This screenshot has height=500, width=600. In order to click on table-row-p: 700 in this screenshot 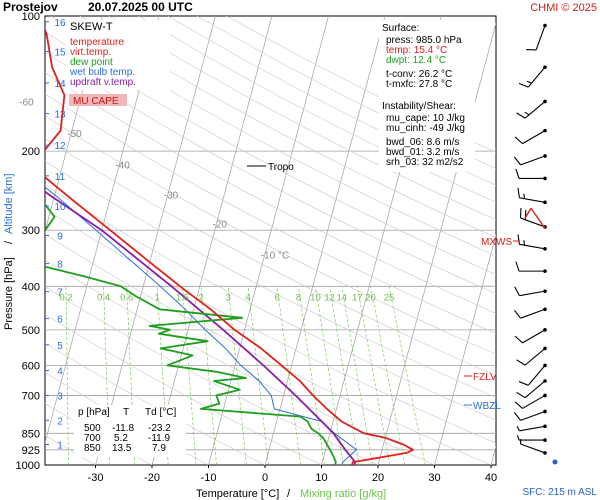, I will do `click(92, 438)`.